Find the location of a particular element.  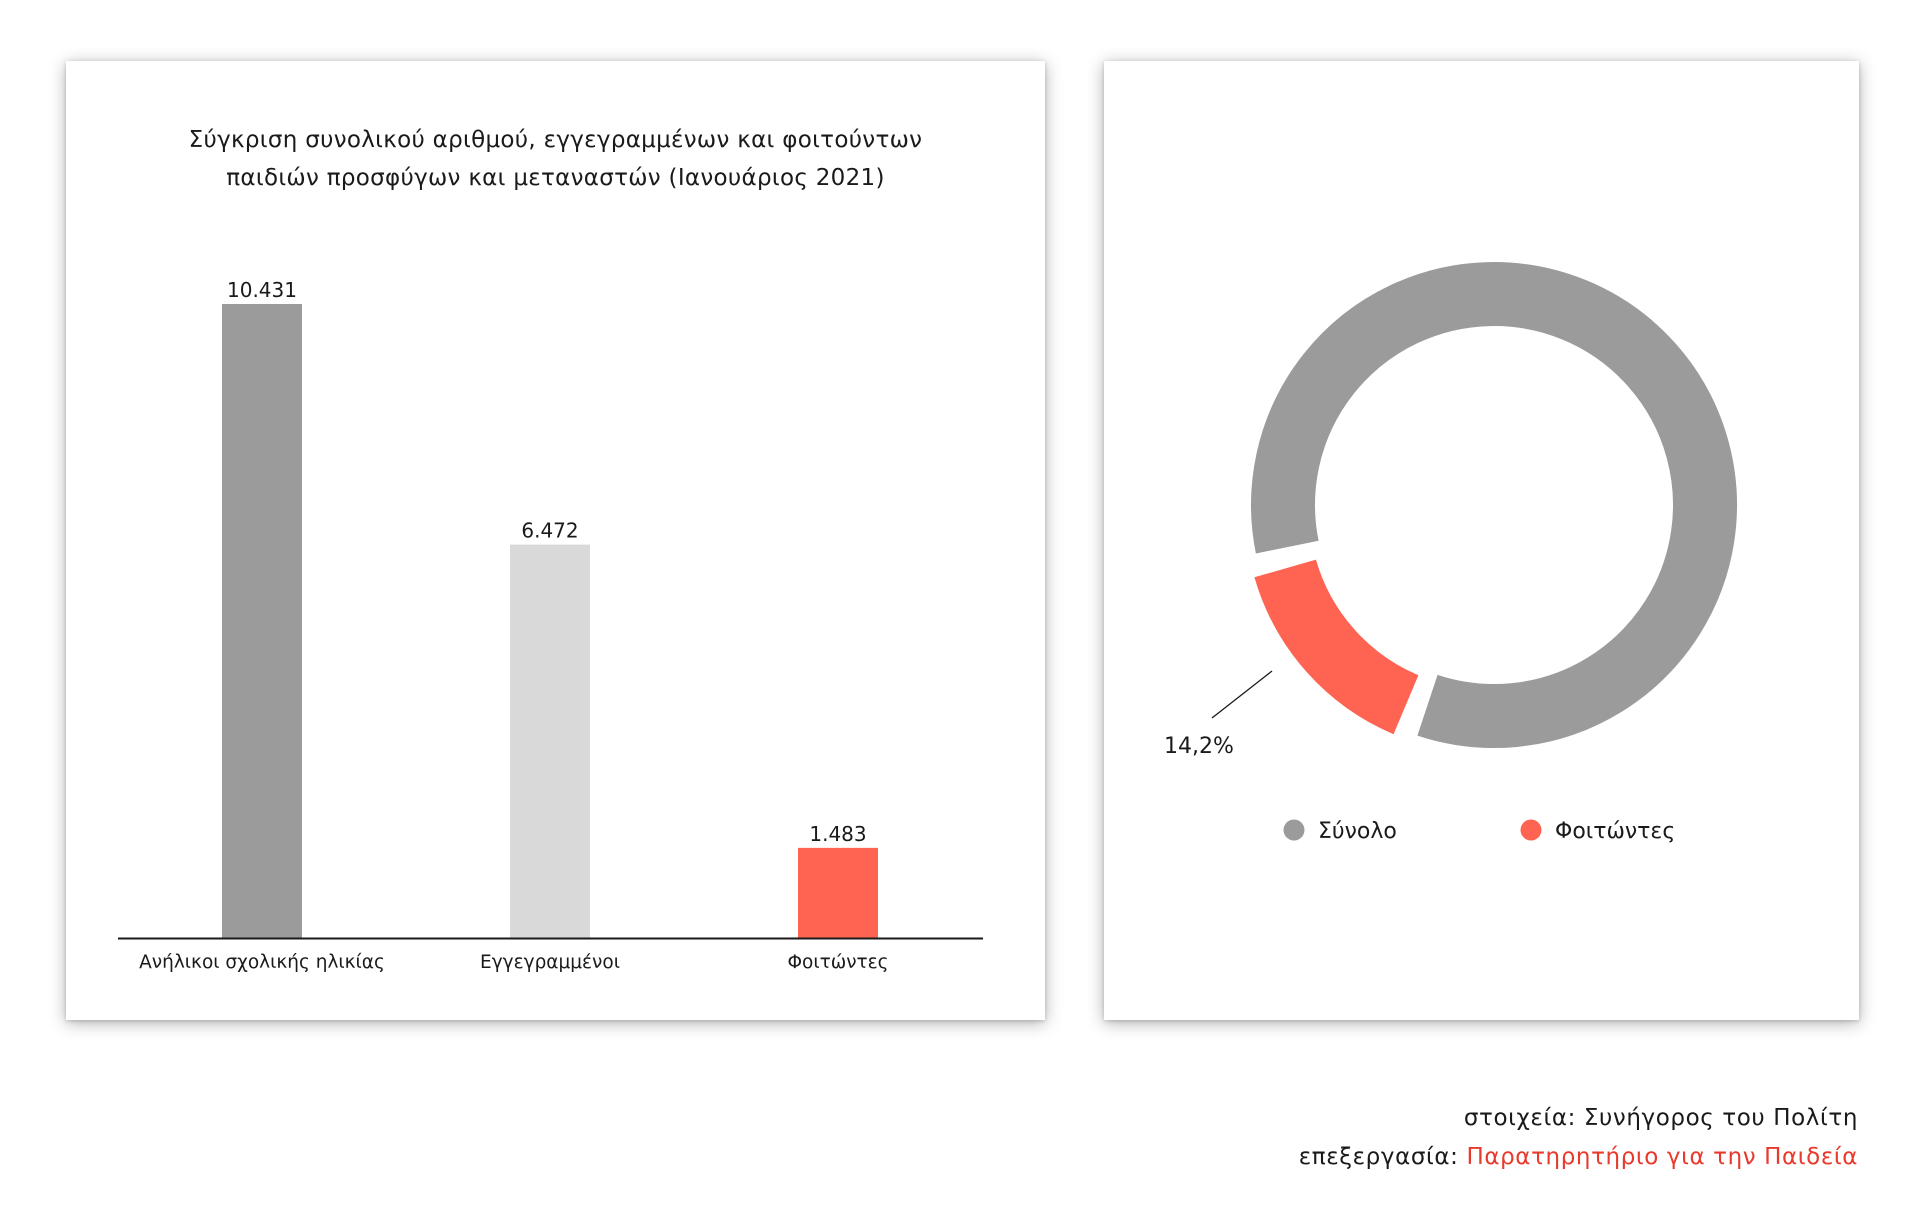

donut-chart: 14,2% Σύνολο Φοιτώντες is located at coordinates (1450, 553).